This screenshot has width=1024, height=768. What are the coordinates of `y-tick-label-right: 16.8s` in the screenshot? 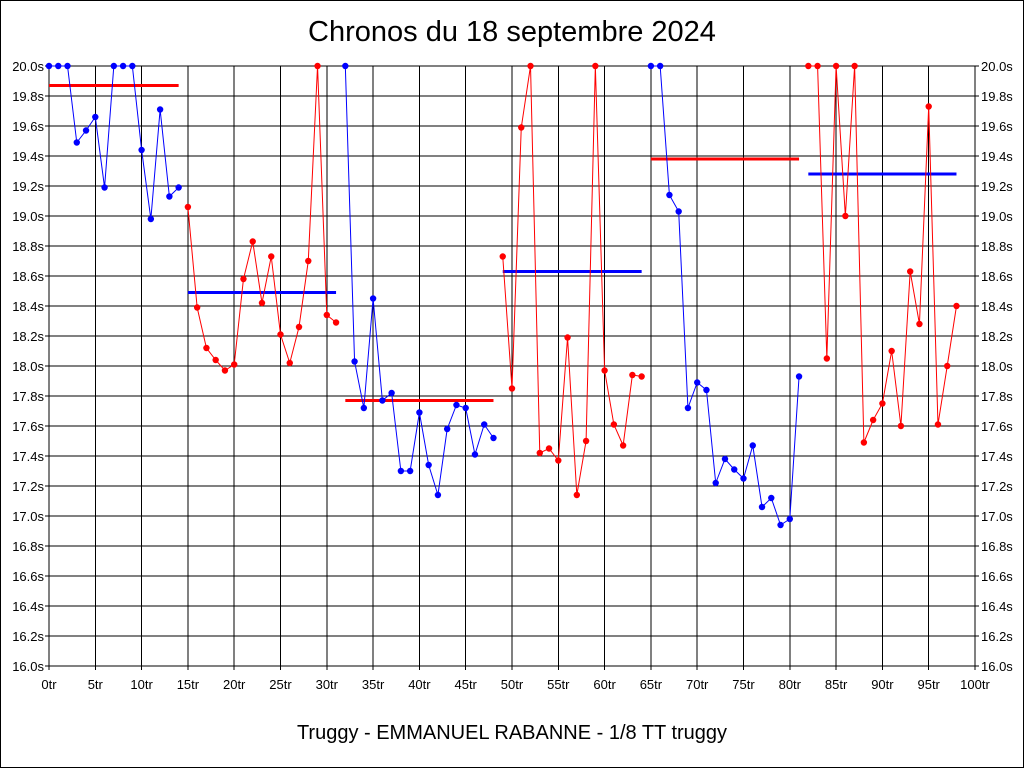 It's located at (997, 546).